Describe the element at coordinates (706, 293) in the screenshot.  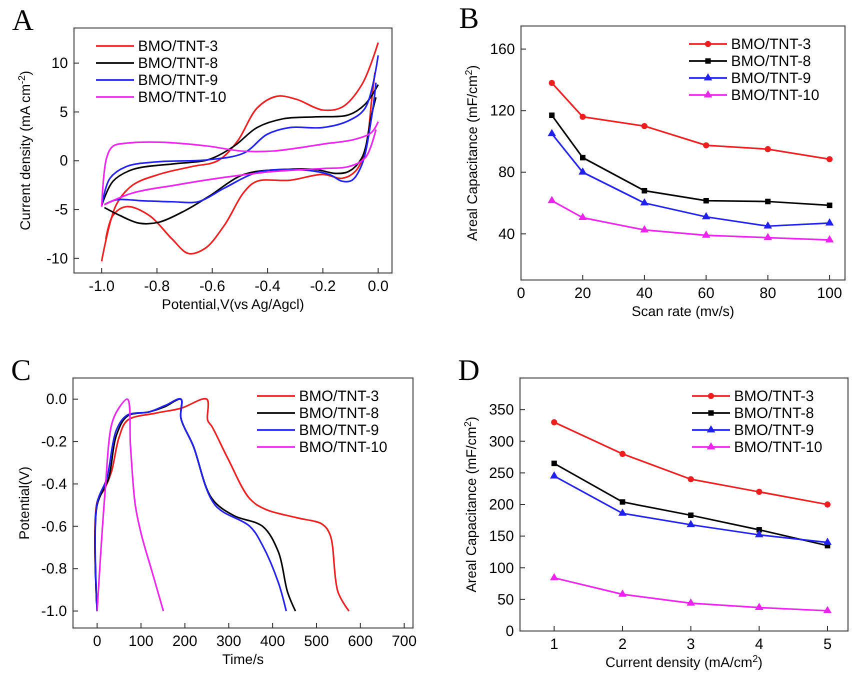
I see `x-tick-label: 60` at that location.